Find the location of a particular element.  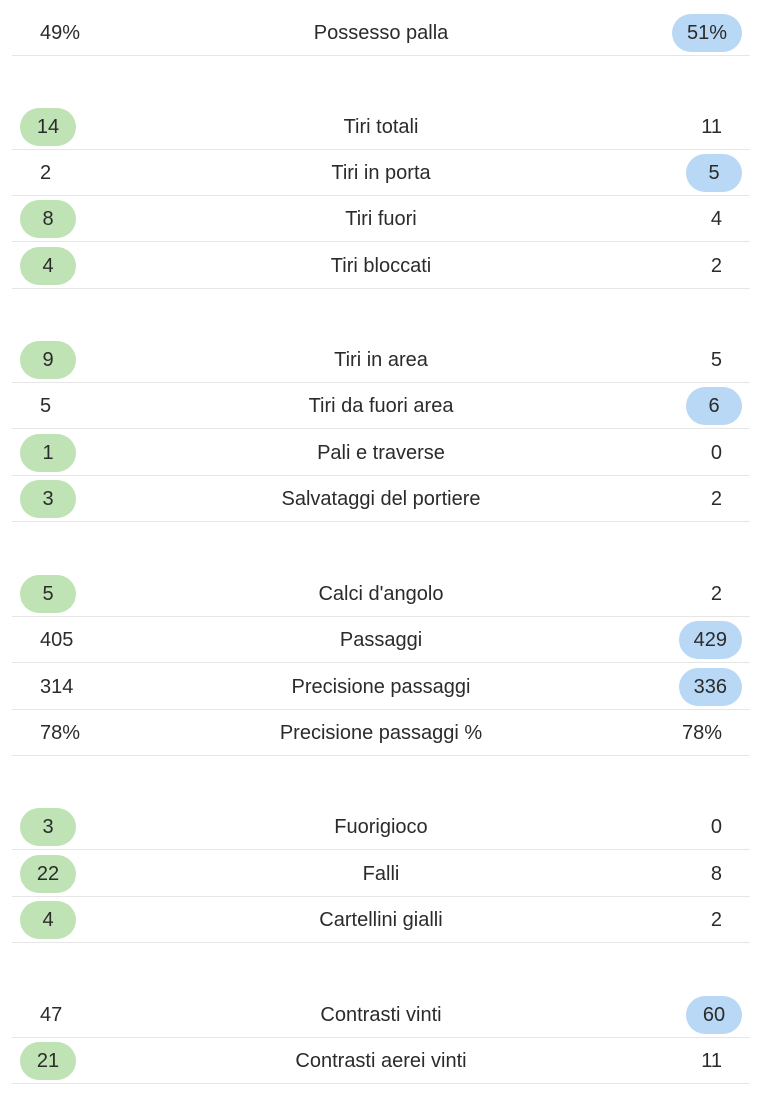

stat-label: Cartellini gialli is located at coordinates (381, 919).